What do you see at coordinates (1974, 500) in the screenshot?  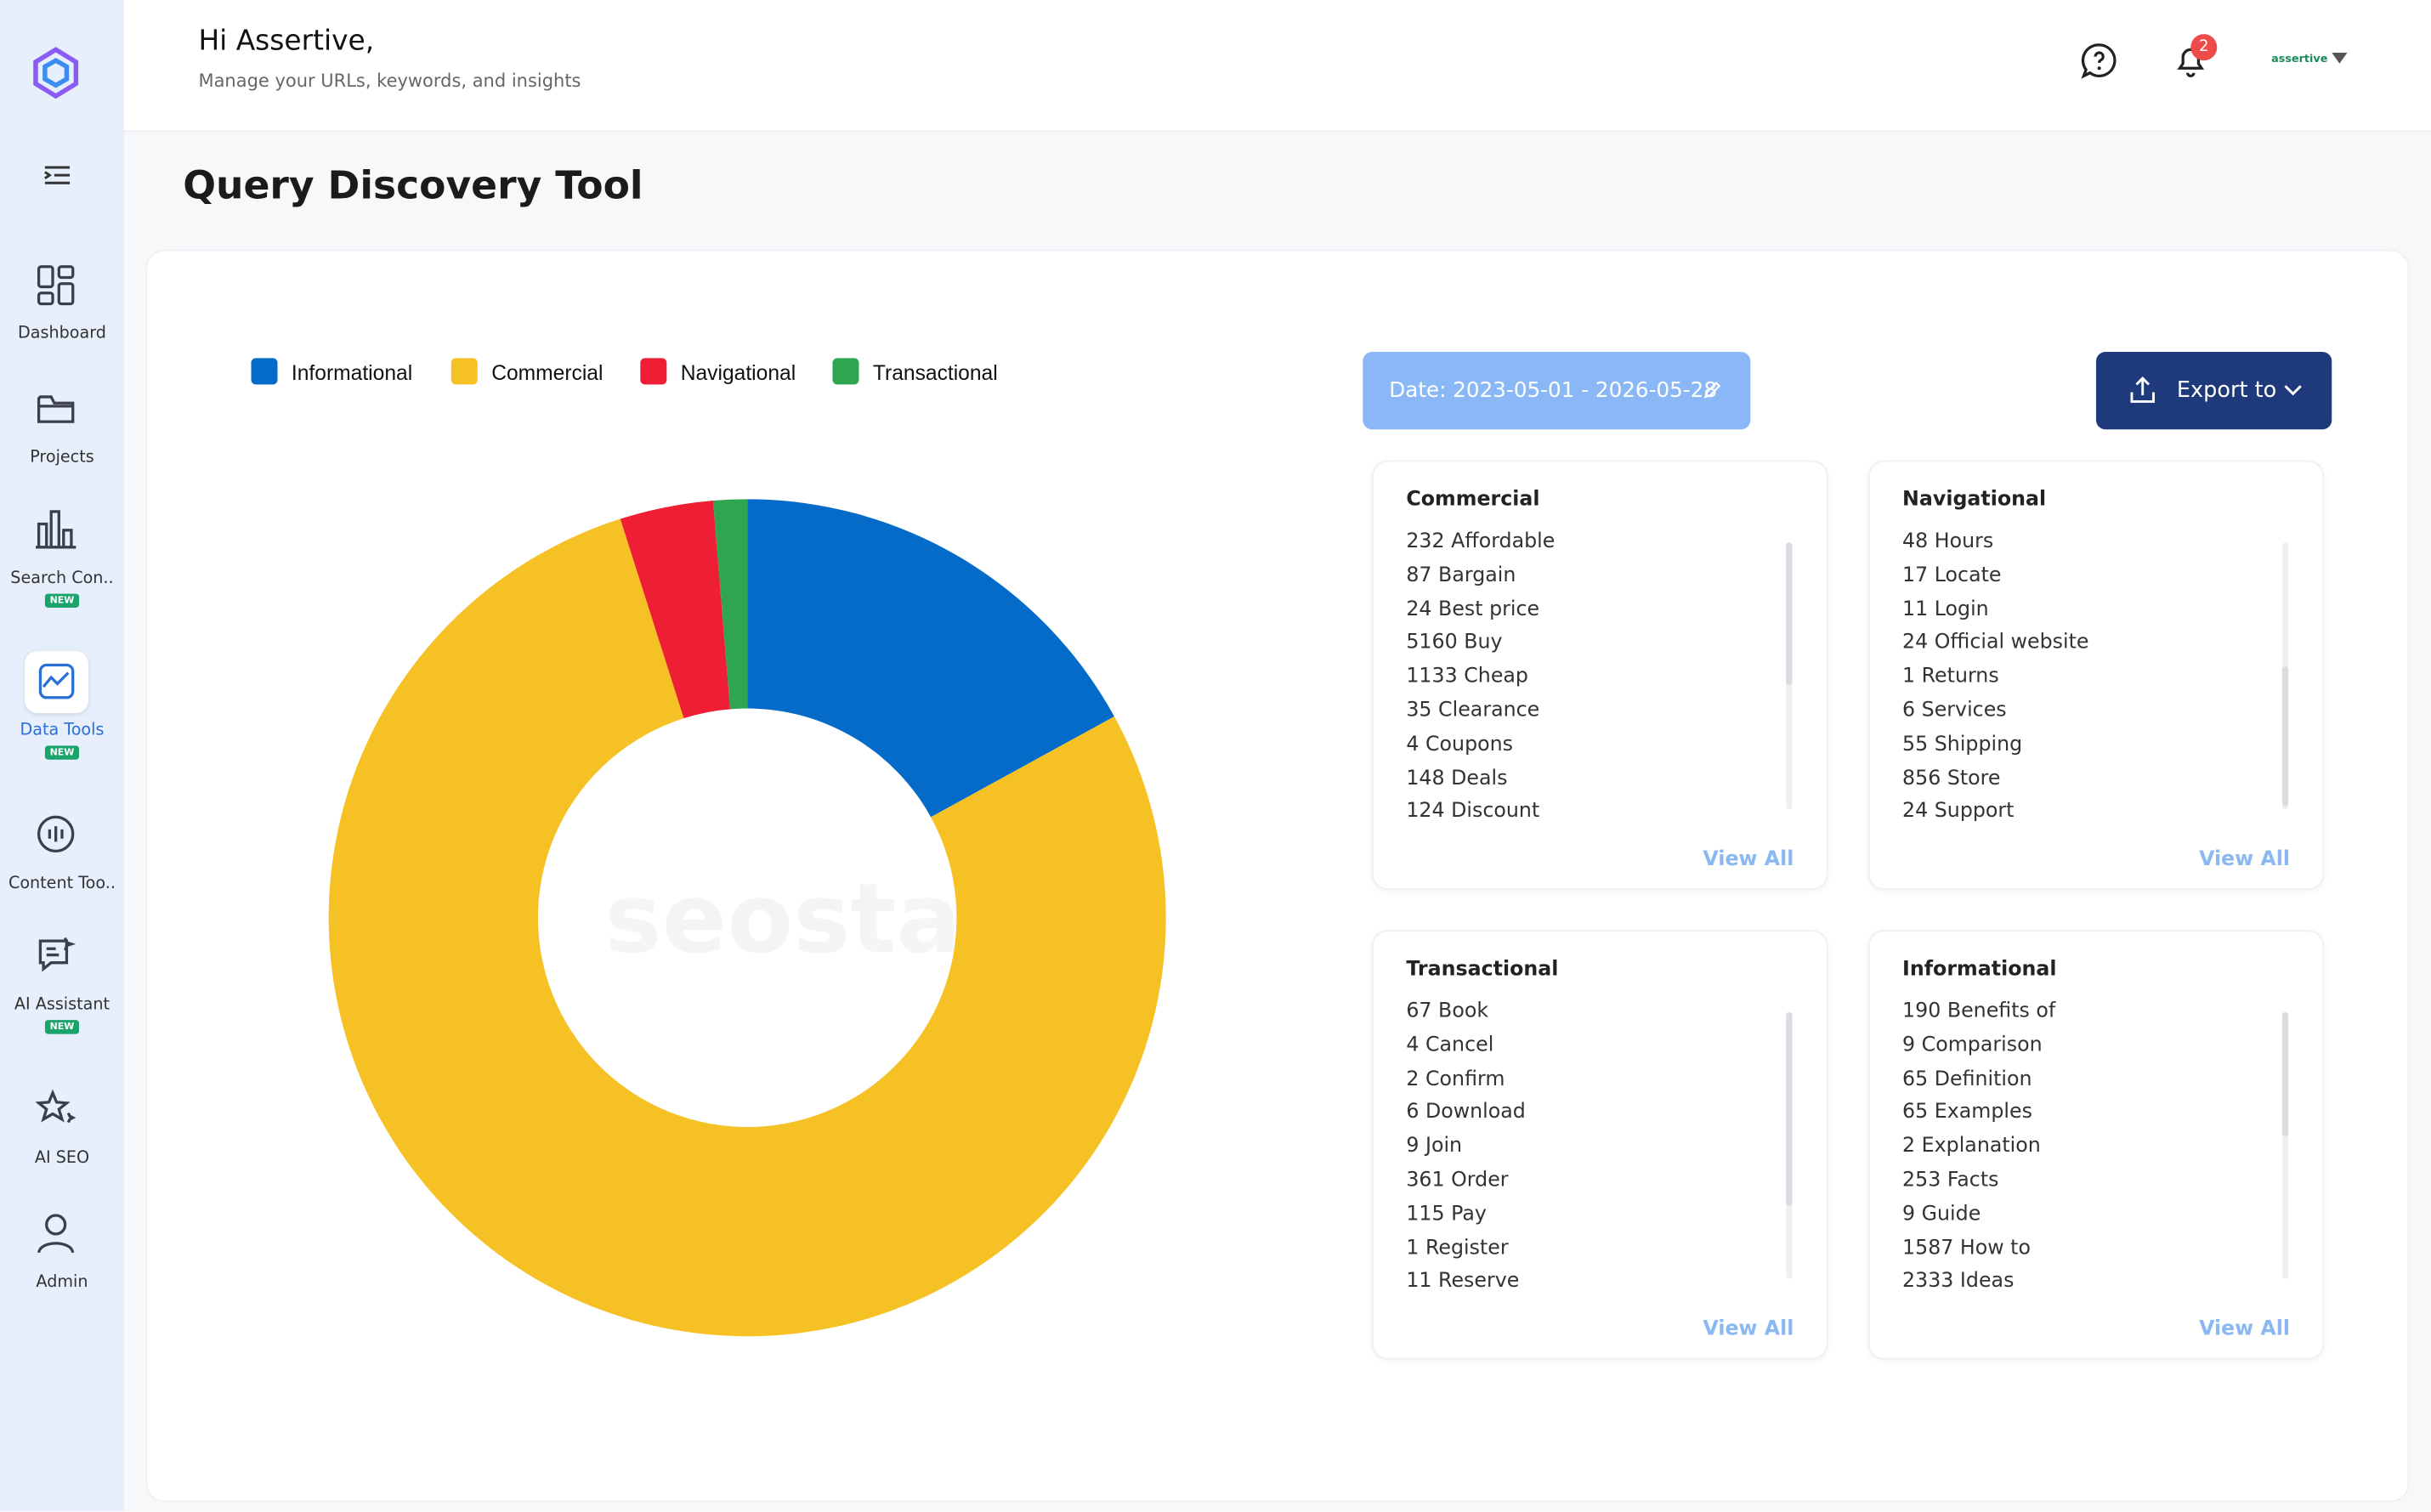 I see `panel-title: Navigational` at bounding box center [1974, 500].